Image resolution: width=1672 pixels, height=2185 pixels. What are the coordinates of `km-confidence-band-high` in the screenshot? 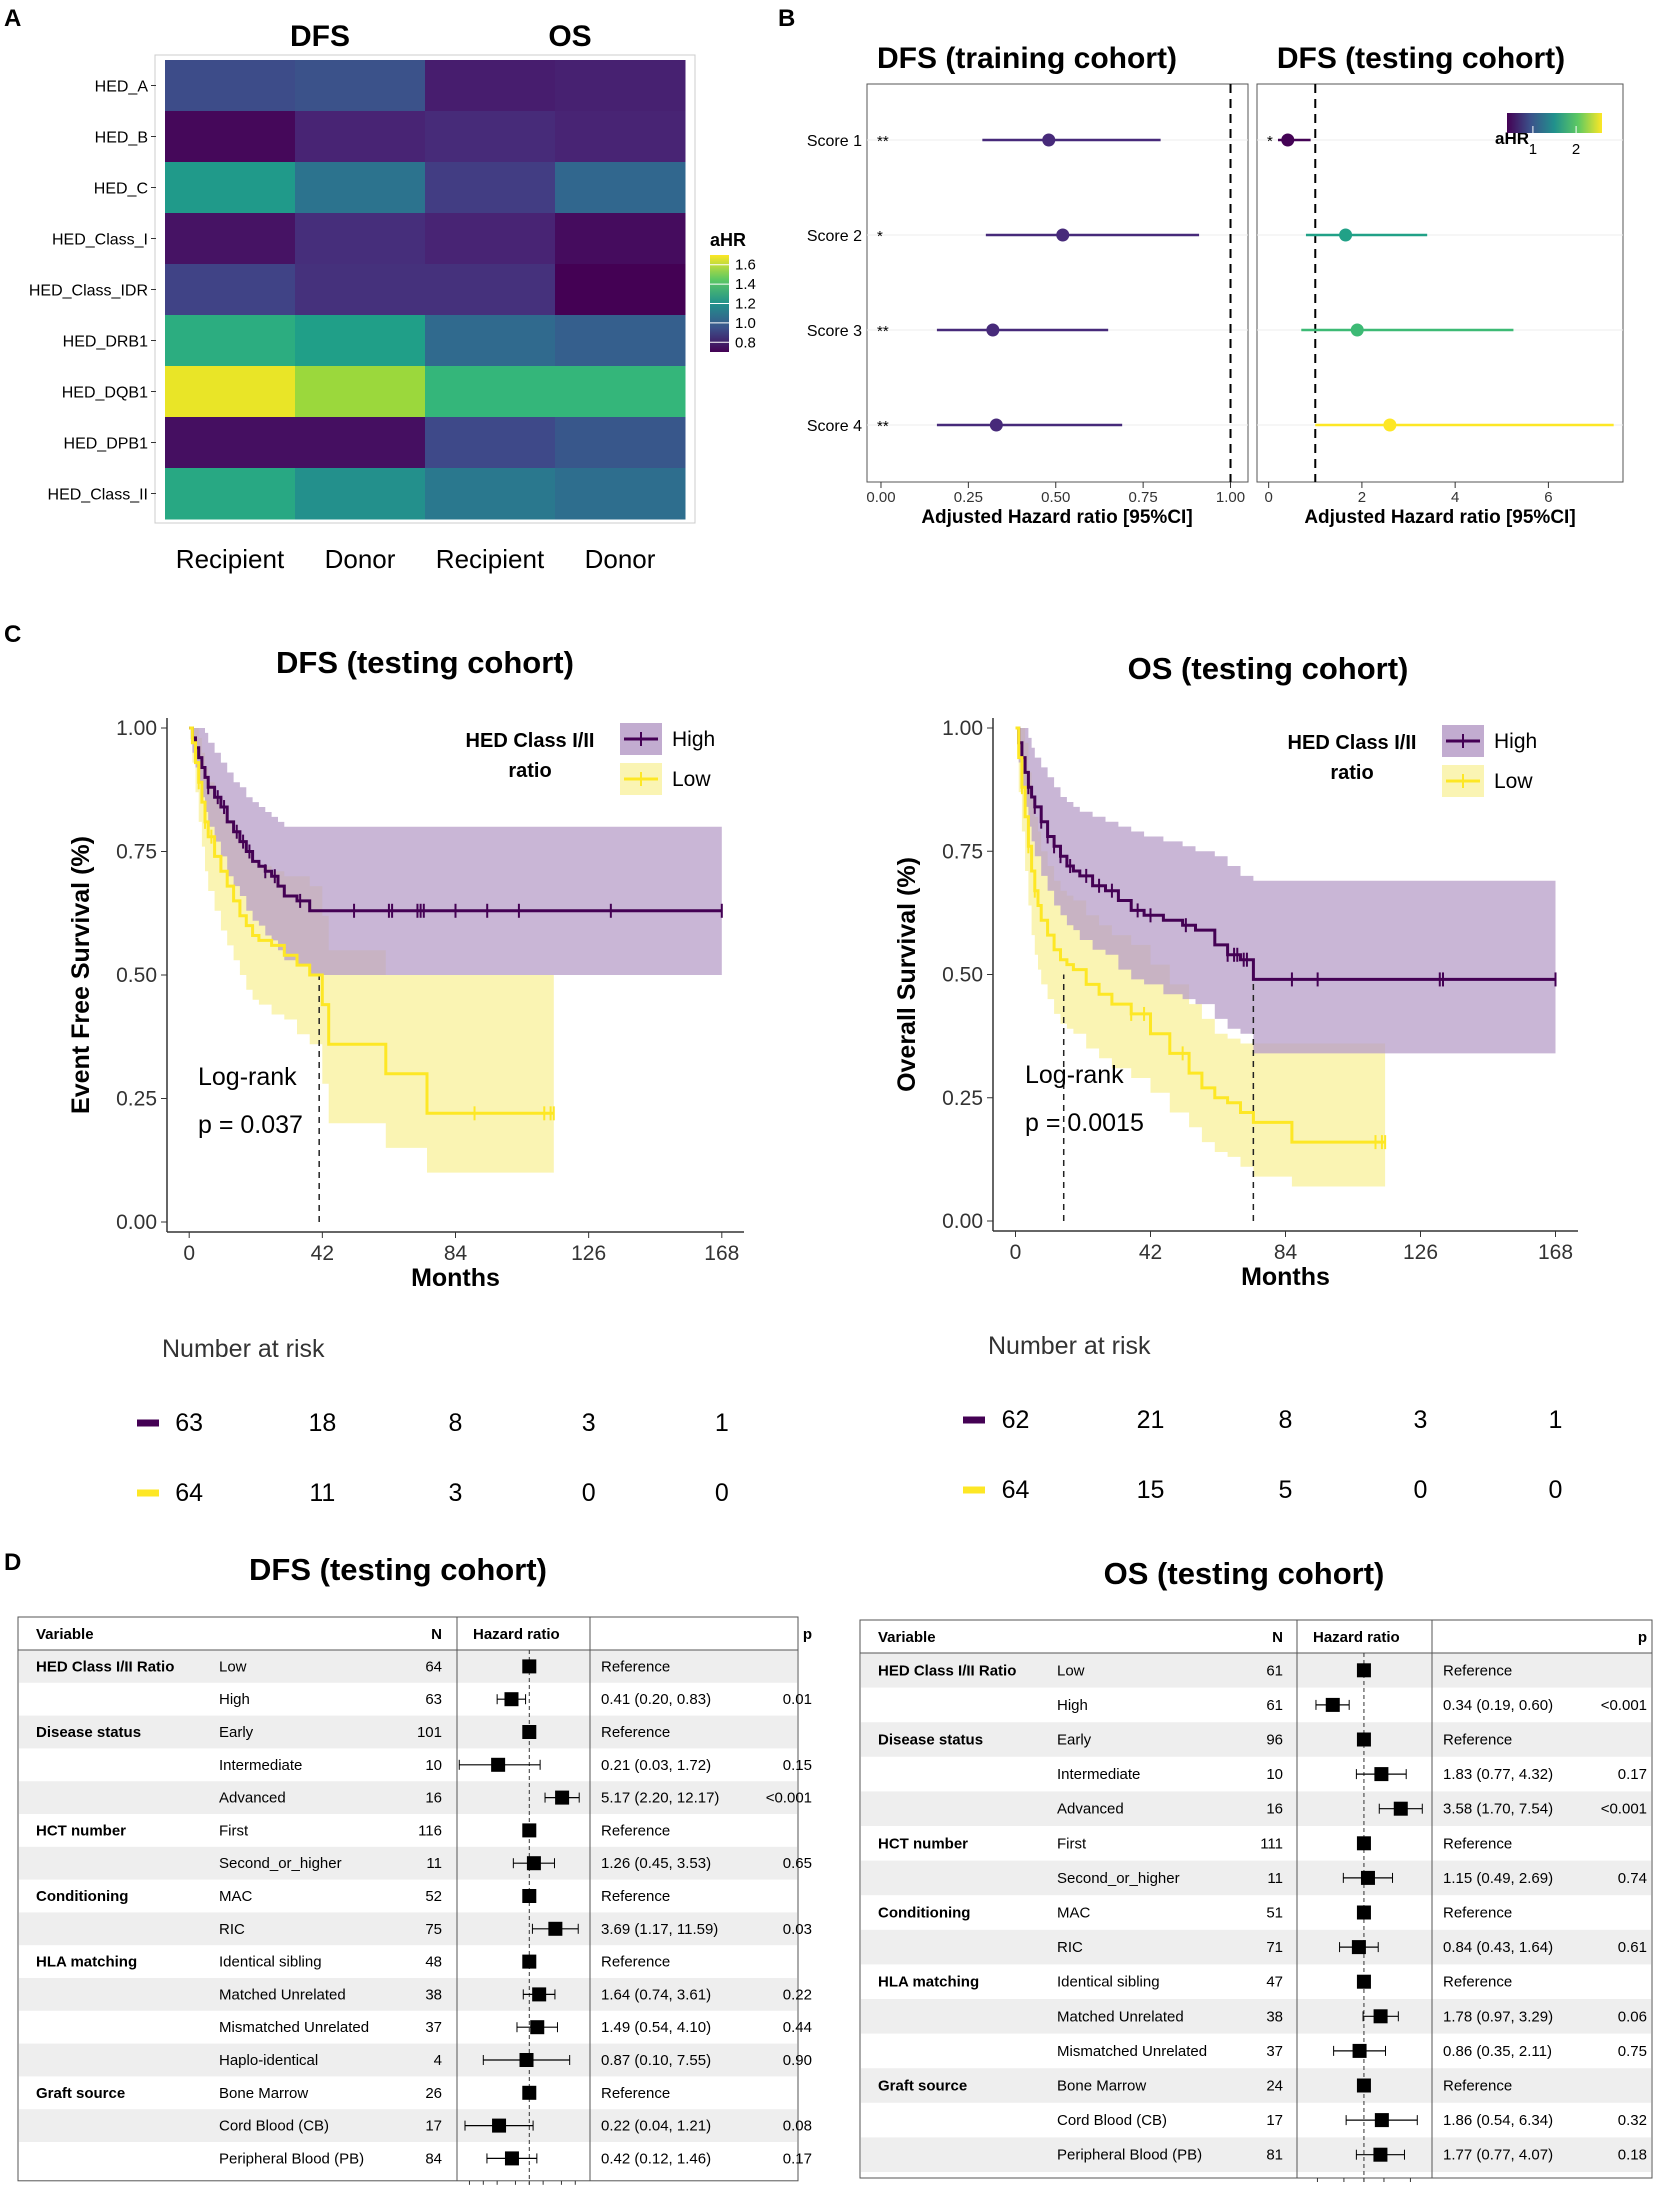 It's located at (1285, 891).